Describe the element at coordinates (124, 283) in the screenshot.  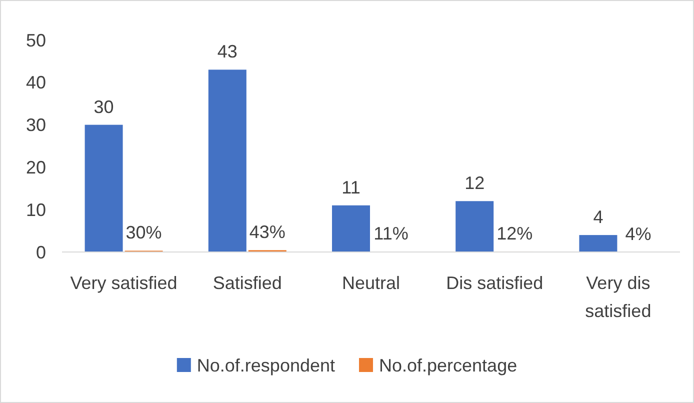
I see `x-tick-label: Very satisfied` at that location.